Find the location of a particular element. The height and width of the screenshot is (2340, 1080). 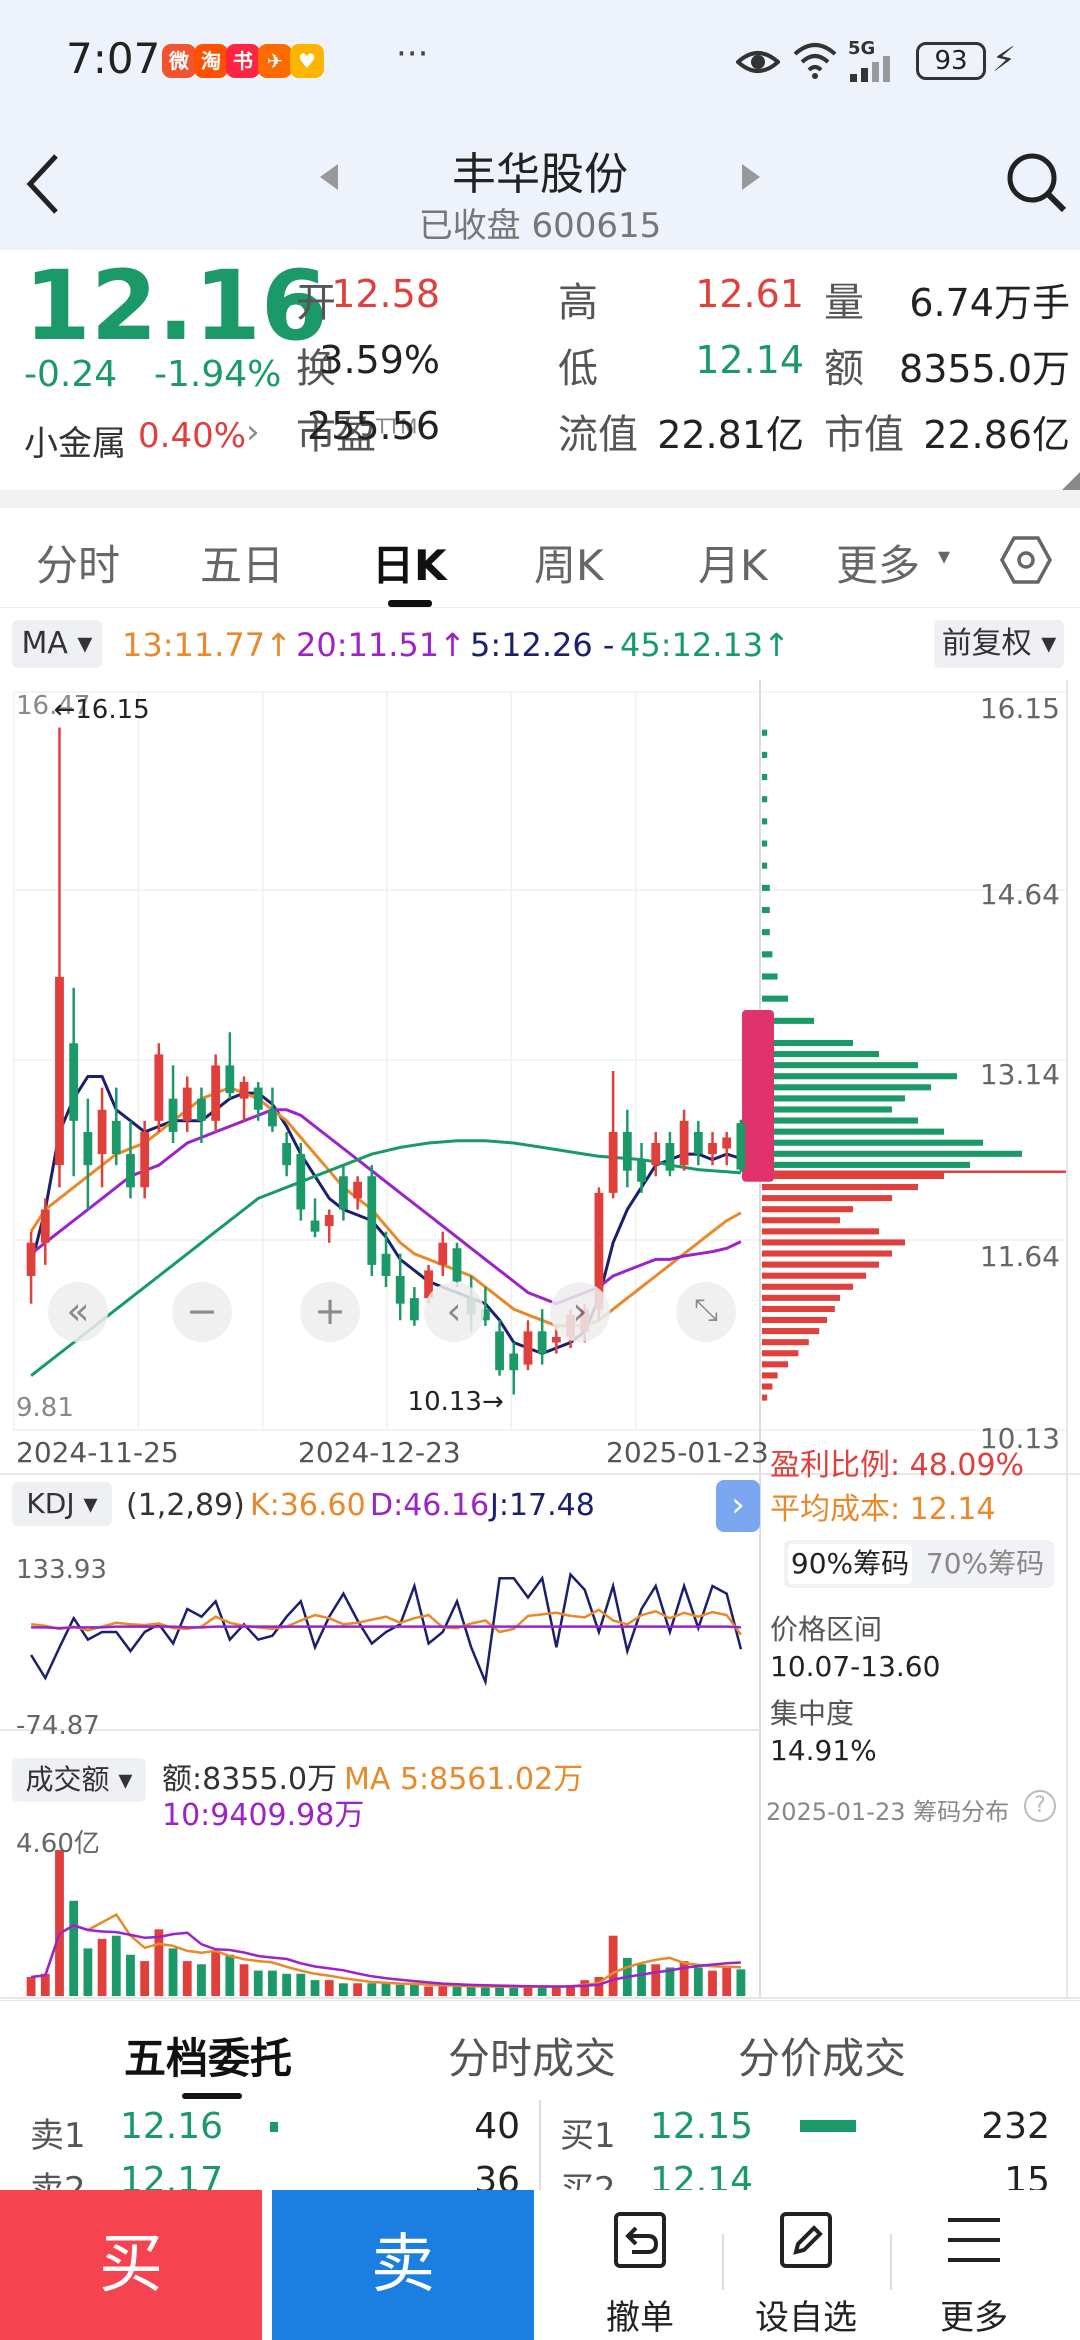

scroll-right-icon: › is located at coordinates (580, 1312).